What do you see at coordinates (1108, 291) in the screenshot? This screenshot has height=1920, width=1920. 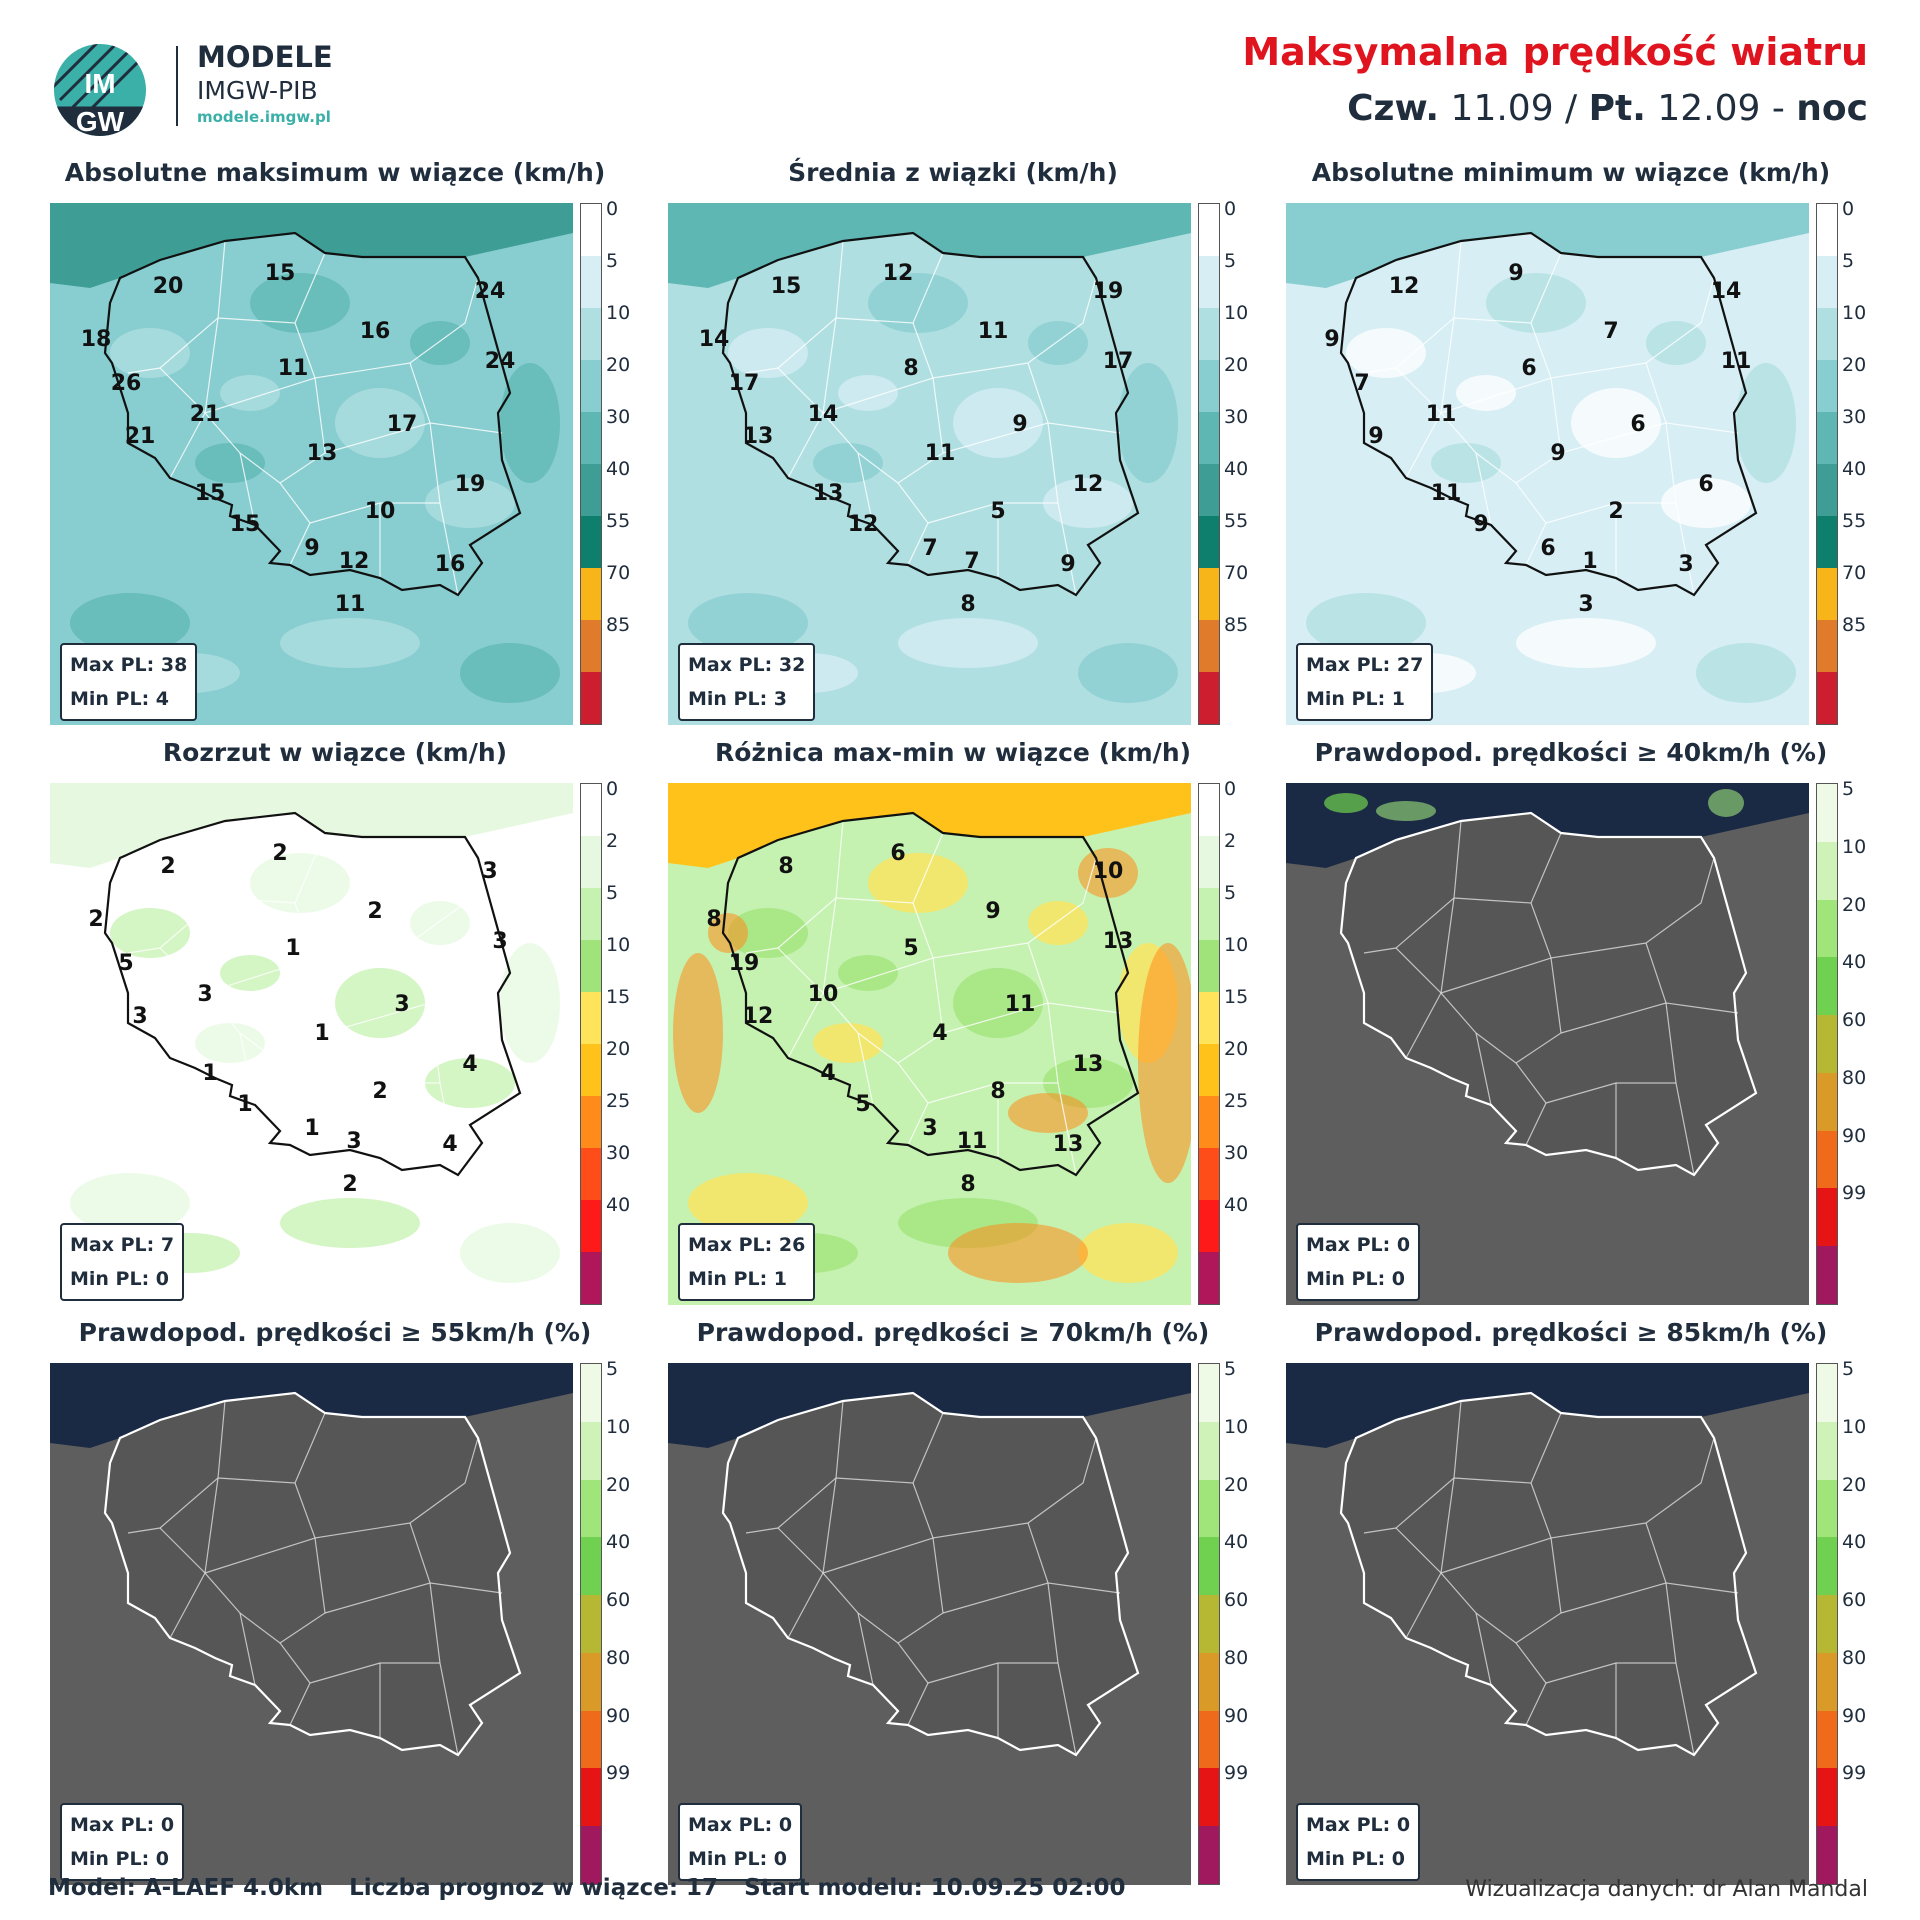 I see `map-value-label: 19` at bounding box center [1108, 291].